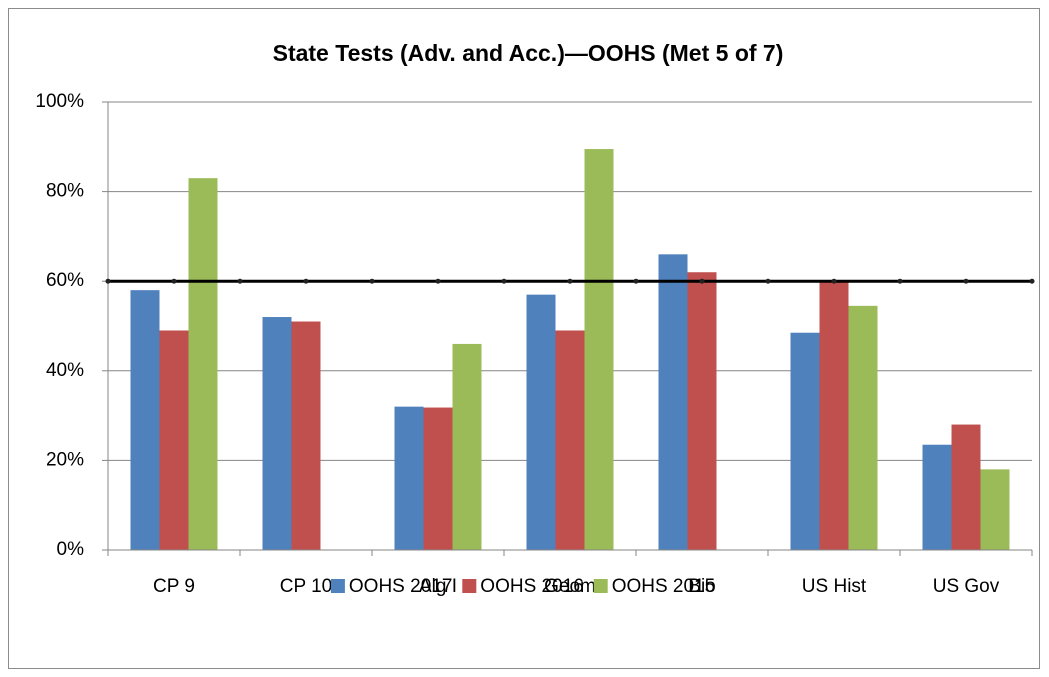 This screenshot has height=677, width=1049. What do you see at coordinates (65, 280) in the screenshot?
I see `y-tick-label: 60%` at bounding box center [65, 280].